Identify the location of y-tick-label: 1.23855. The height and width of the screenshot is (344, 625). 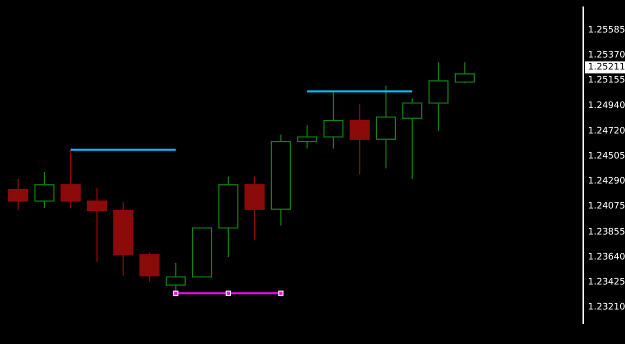
(606, 232).